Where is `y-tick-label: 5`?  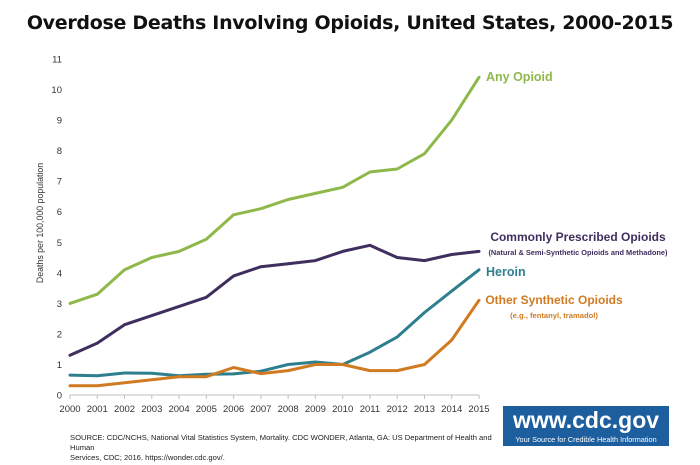
y-tick-label: 5 is located at coordinates (59, 243).